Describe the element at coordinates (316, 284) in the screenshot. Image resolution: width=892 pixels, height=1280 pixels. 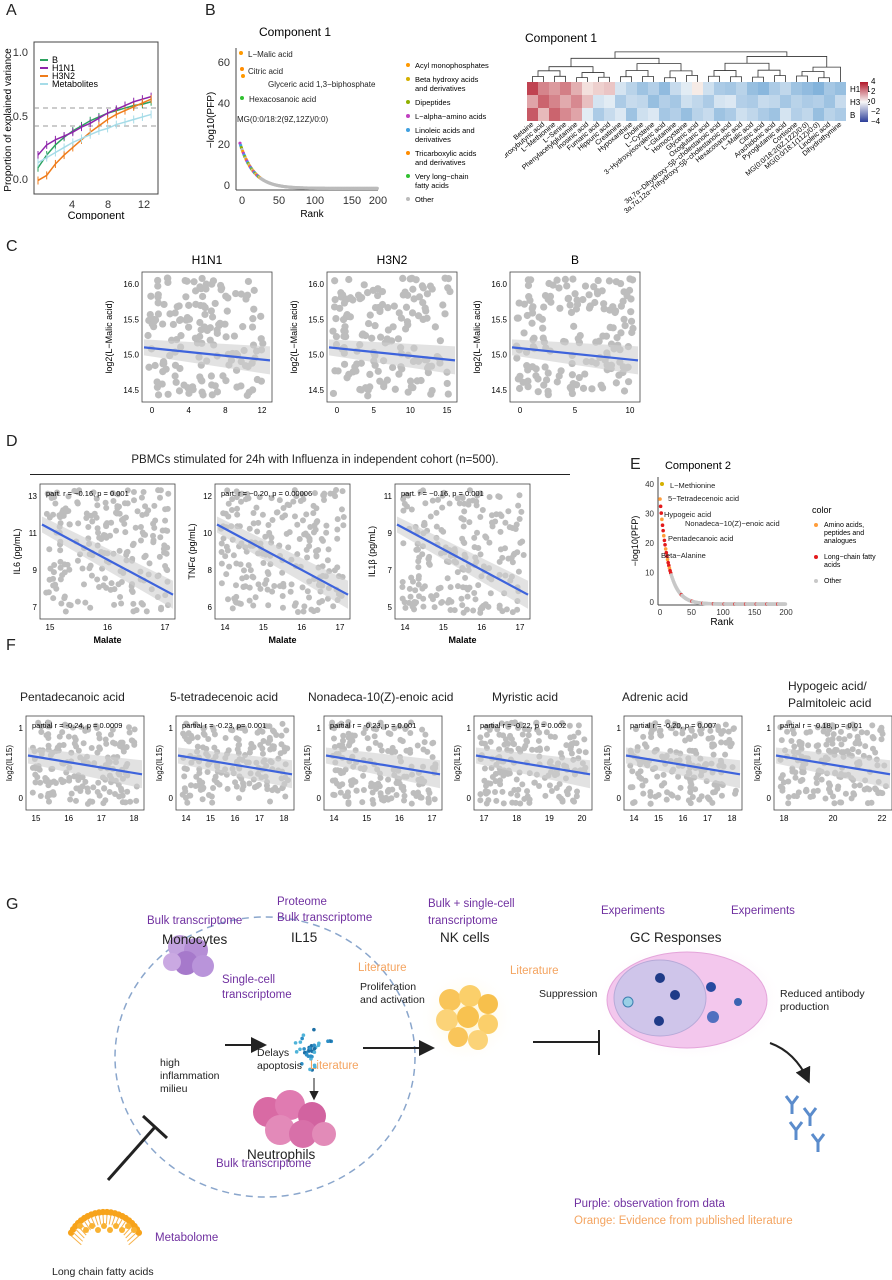
I see `y-tick: 16.0` at that location.